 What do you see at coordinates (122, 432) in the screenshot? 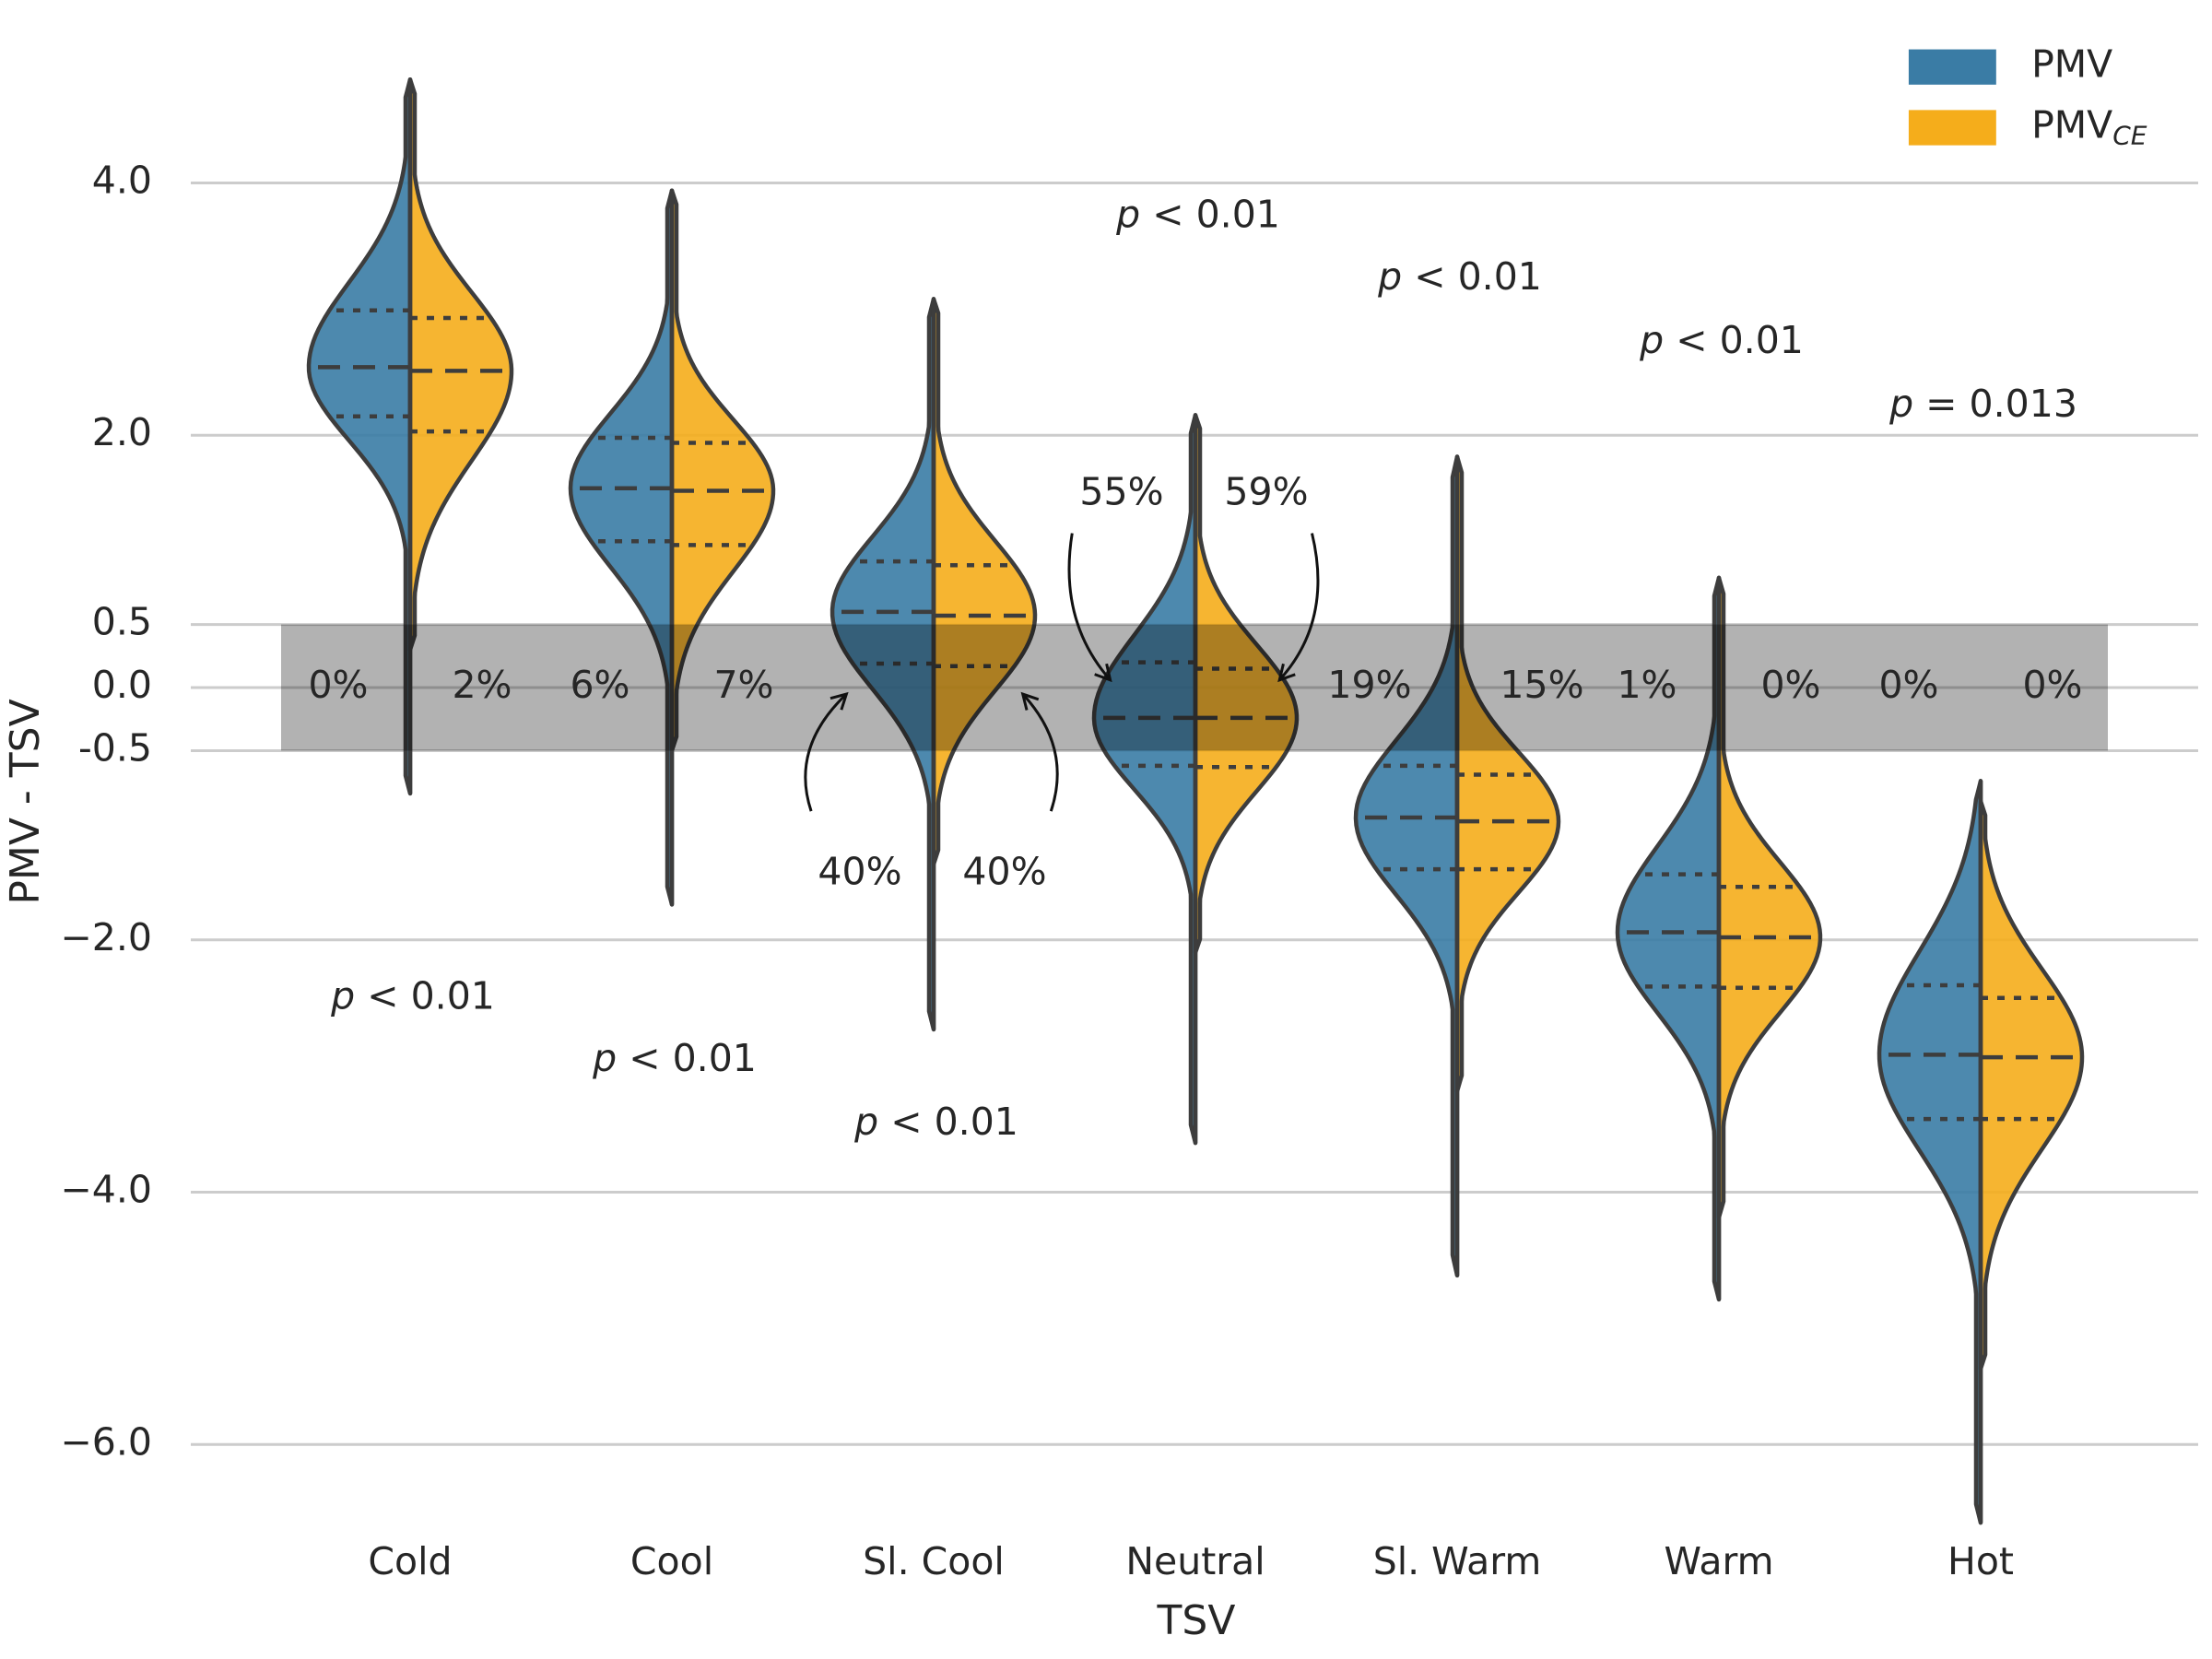
I see `y-tick-label: 2.0` at bounding box center [122, 432].